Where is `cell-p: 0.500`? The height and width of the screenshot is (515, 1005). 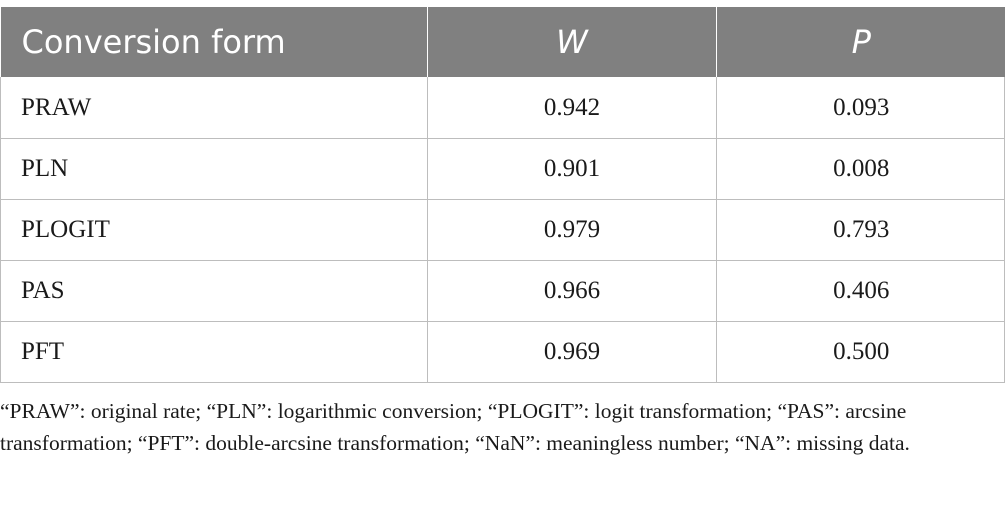
cell-p: 0.500 is located at coordinates (860, 352).